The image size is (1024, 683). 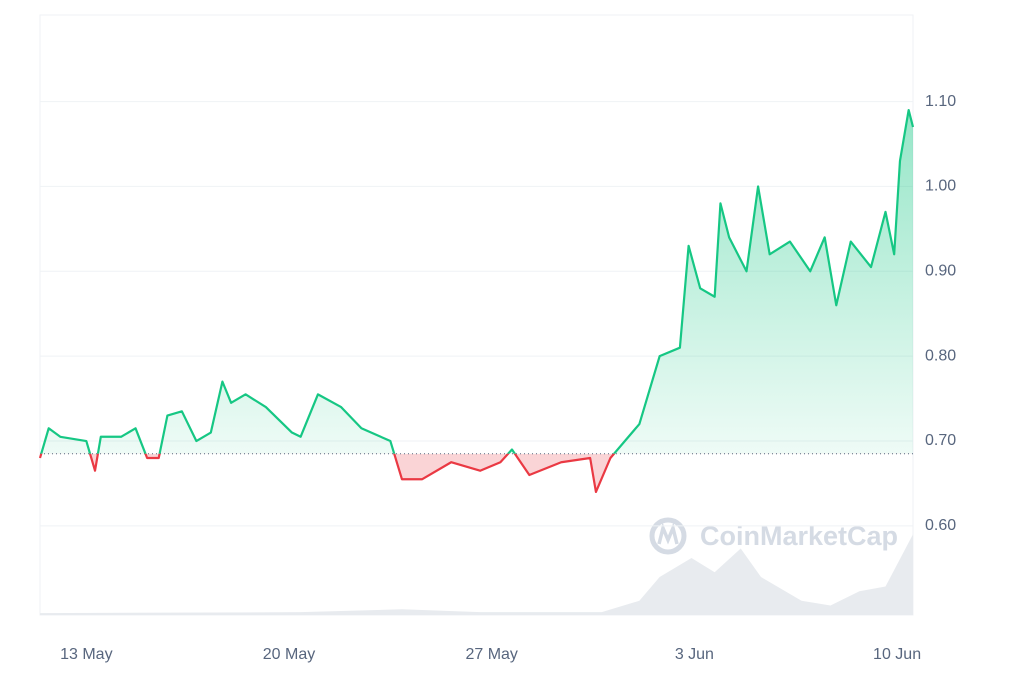 I want to click on y-tick-label: 0.70, so click(x=940, y=440).